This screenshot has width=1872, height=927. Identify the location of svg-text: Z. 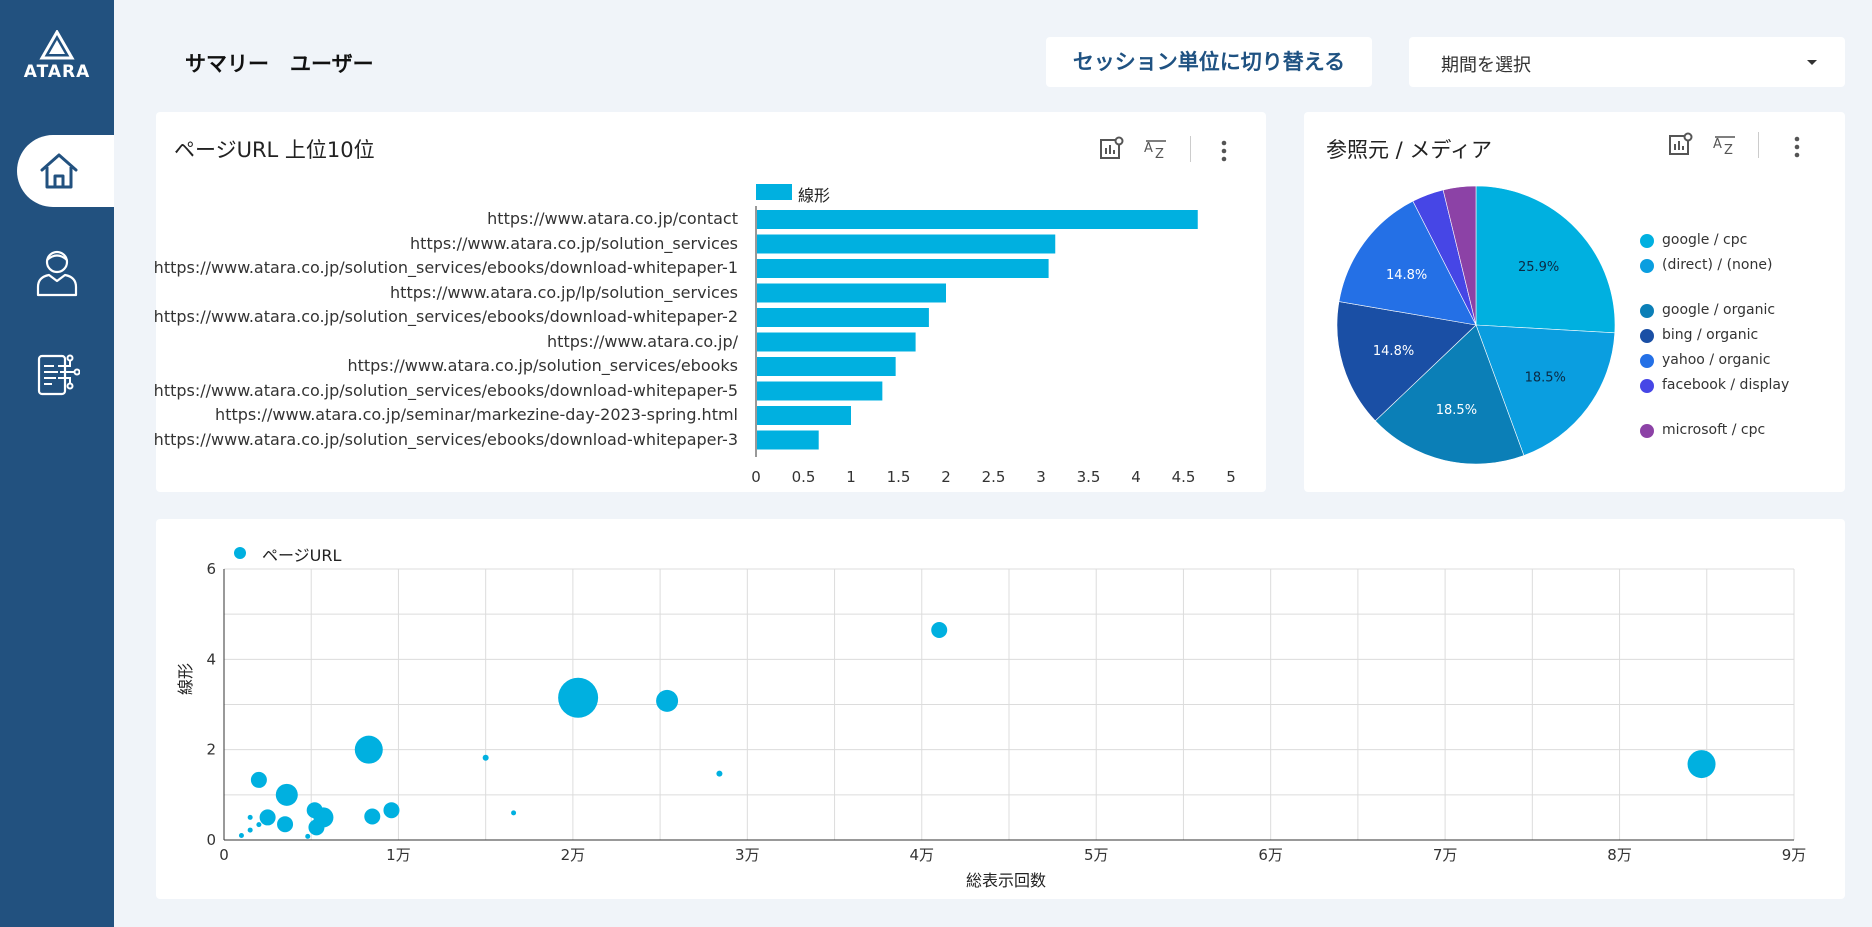
(1159, 154).